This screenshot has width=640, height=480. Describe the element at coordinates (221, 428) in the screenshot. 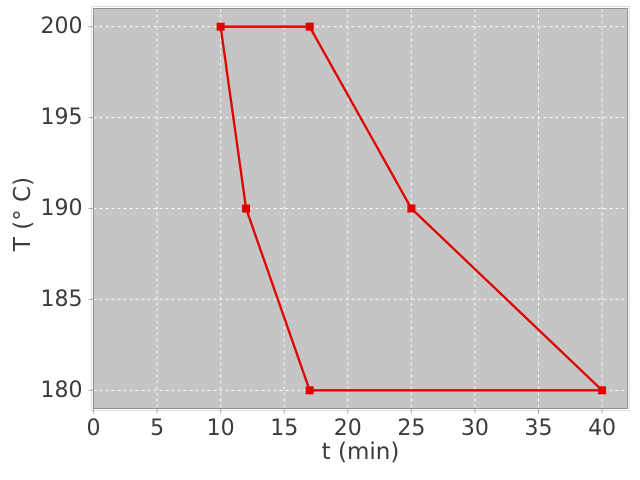

I see `x-tick-label: 10` at that location.